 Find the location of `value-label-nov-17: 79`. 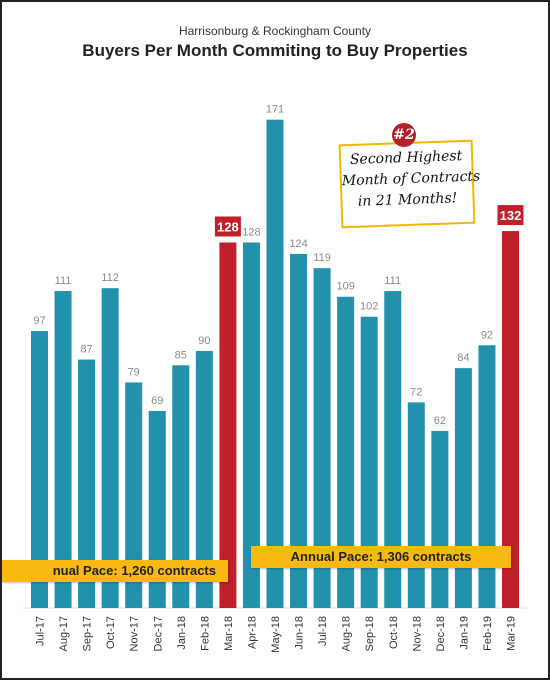

value-label-nov-17: 79 is located at coordinates (134, 372).